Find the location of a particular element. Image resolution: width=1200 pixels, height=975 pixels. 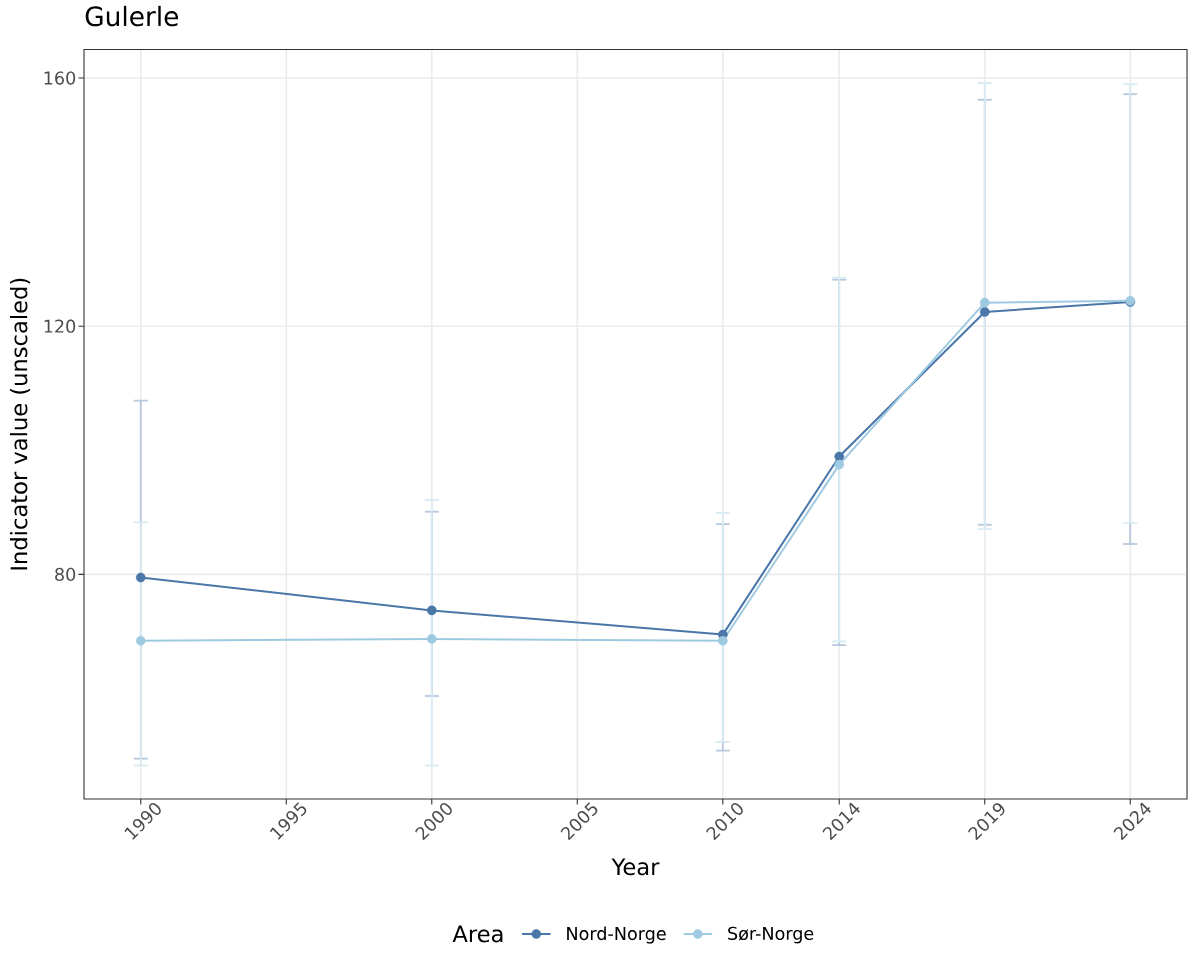

y-tick-label: 120 is located at coordinates (60, 326).